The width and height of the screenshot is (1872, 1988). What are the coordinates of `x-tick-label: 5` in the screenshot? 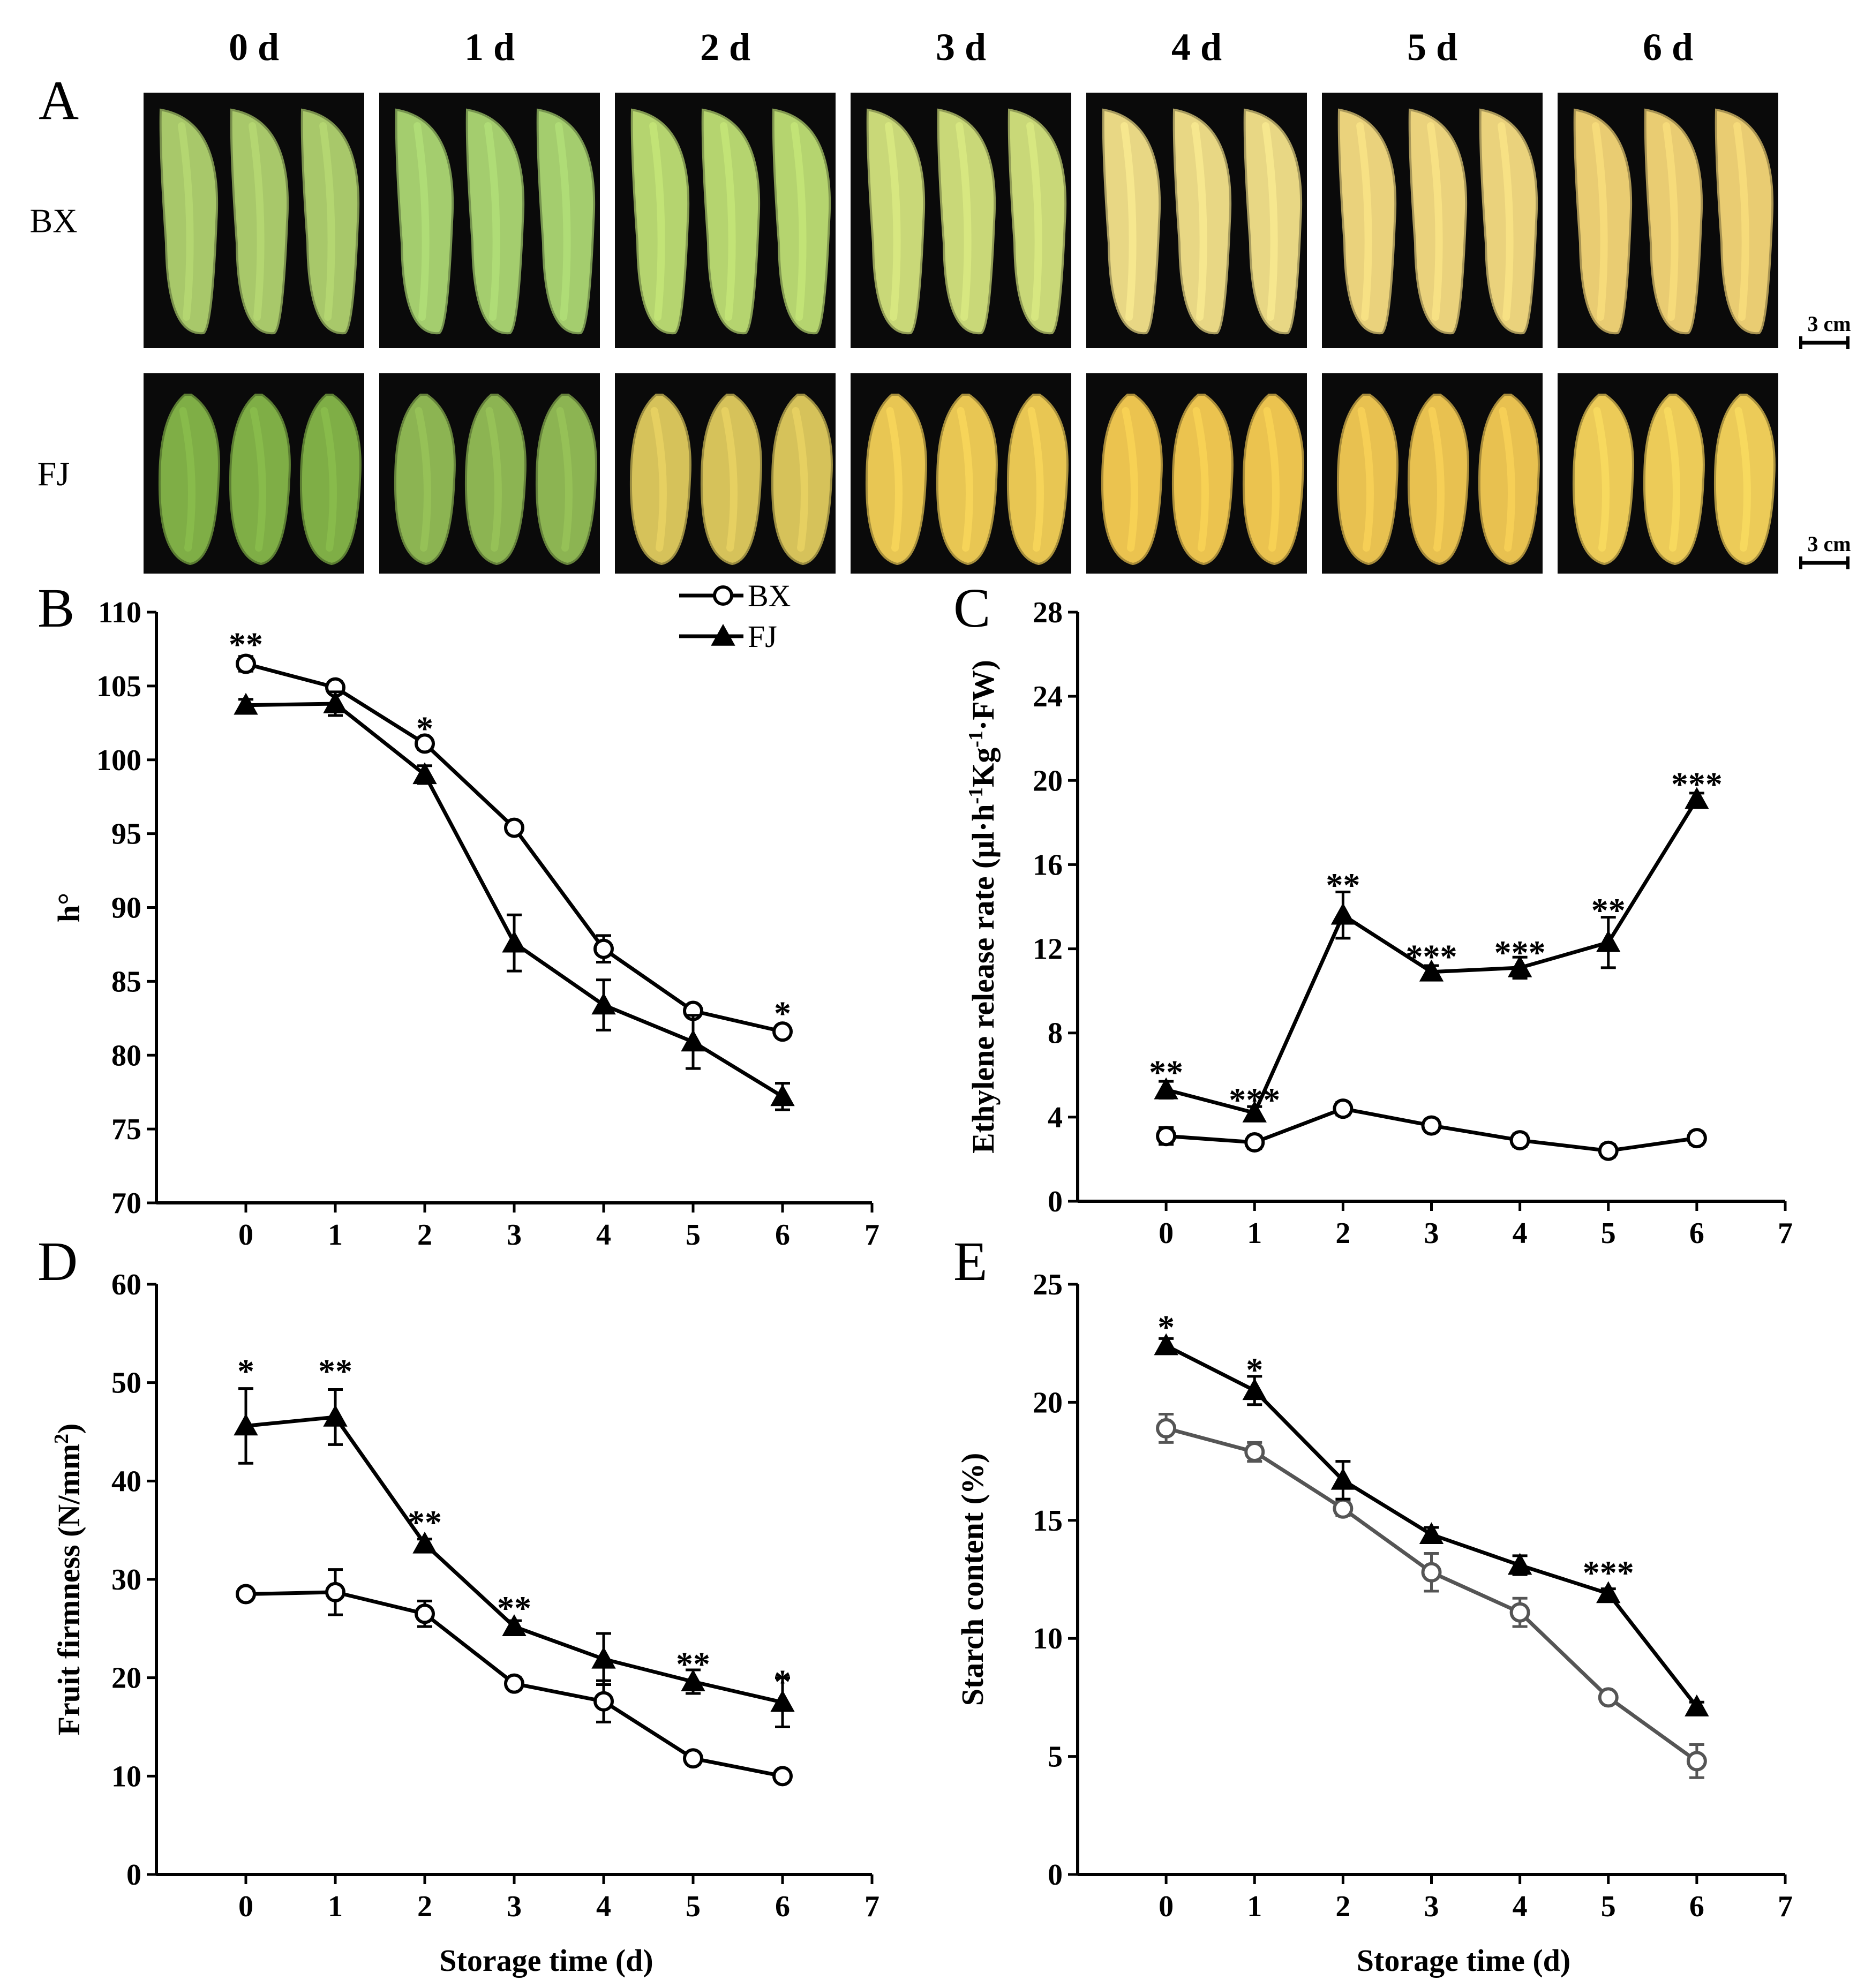 It's located at (1609, 1906).